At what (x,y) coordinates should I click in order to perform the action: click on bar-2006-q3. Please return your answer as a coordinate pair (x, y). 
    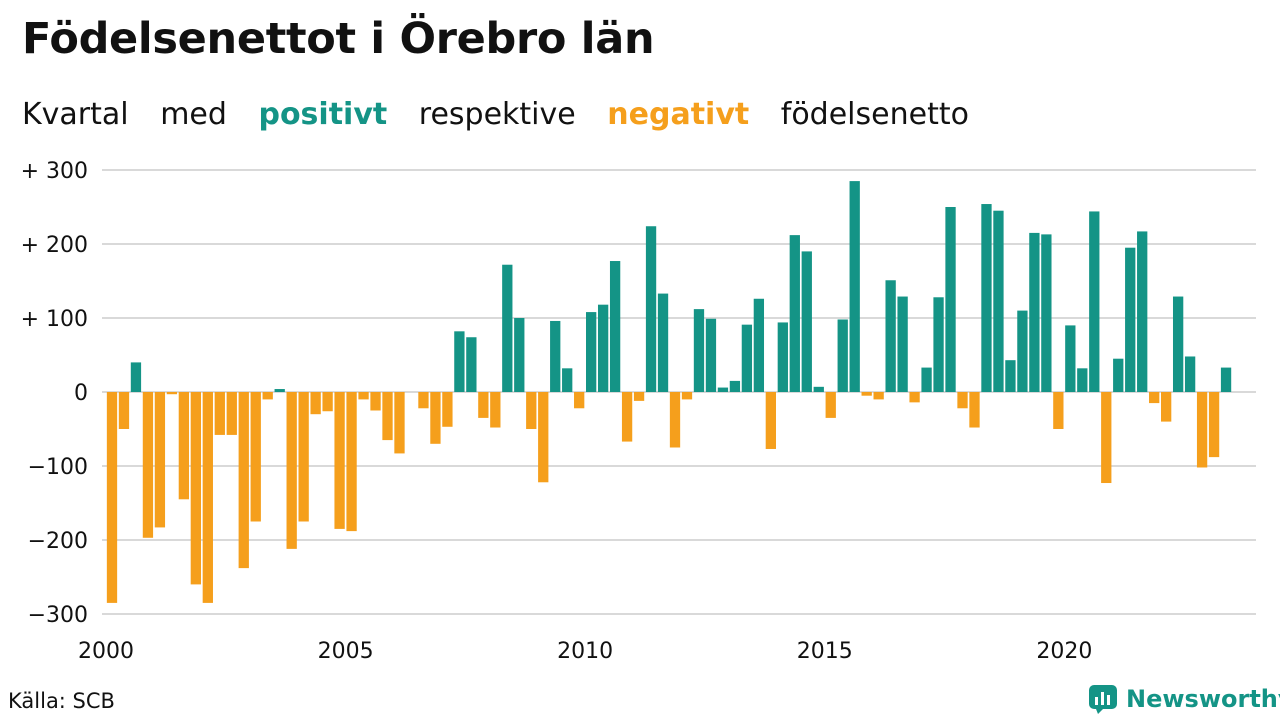
    Looking at the image, I should click on (423, 400).